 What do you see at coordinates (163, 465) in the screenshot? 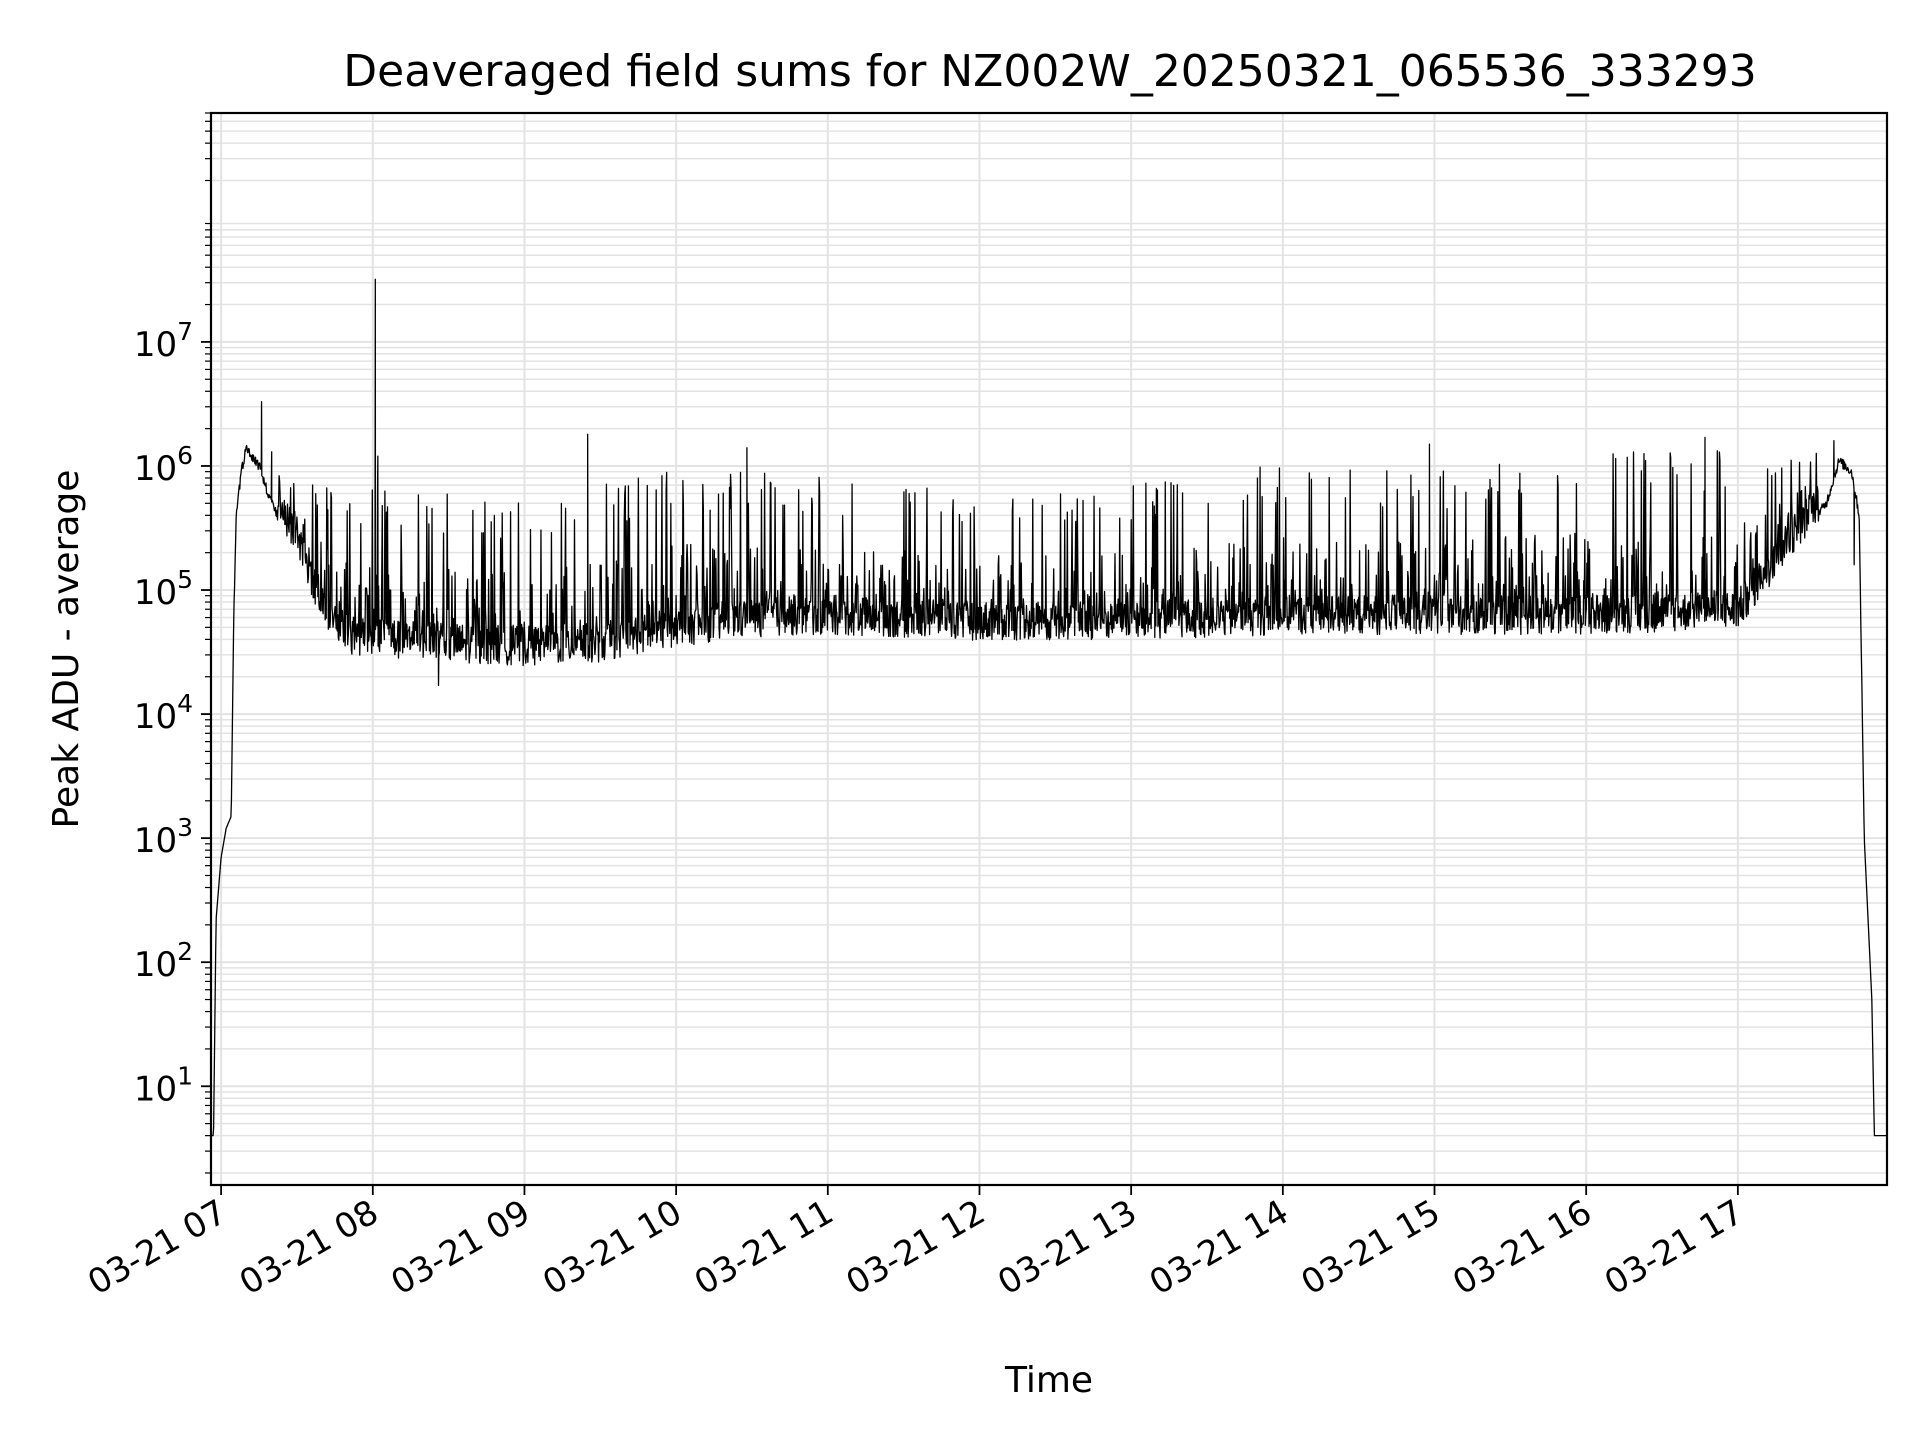
I see `y-tick-label: 10⁶` at bounding box center [163, 465].